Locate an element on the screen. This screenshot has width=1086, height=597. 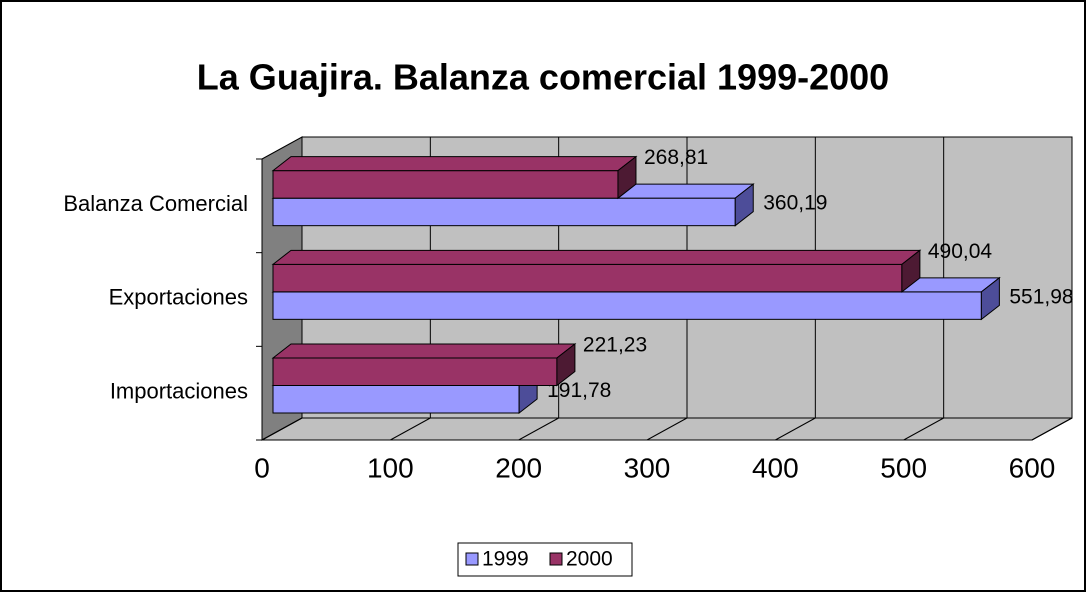
chart-title: La Guajira. Balanza comercial 1999-2000 is located at coordinates (543, 77).